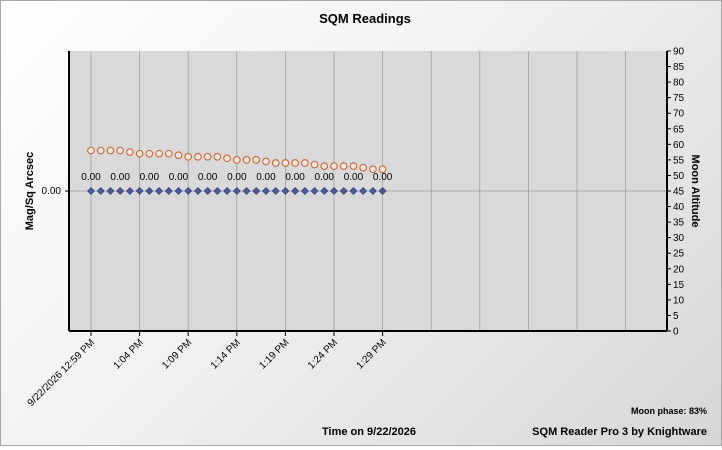 This screenshot has height=450, width=722. I want to click on y2-tick-label: 45, so click(679, 192).